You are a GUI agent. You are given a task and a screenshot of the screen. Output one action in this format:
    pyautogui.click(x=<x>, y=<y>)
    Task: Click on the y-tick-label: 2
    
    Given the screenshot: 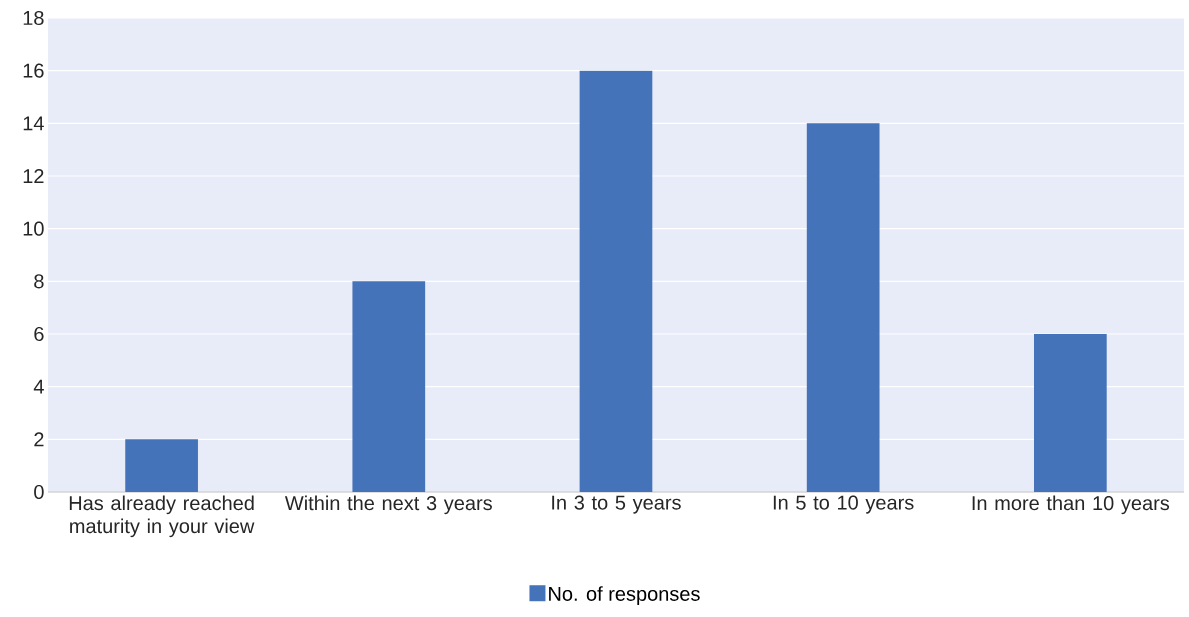 What is the action you would take?
    pyautogui.click(x=39, y=439)
    